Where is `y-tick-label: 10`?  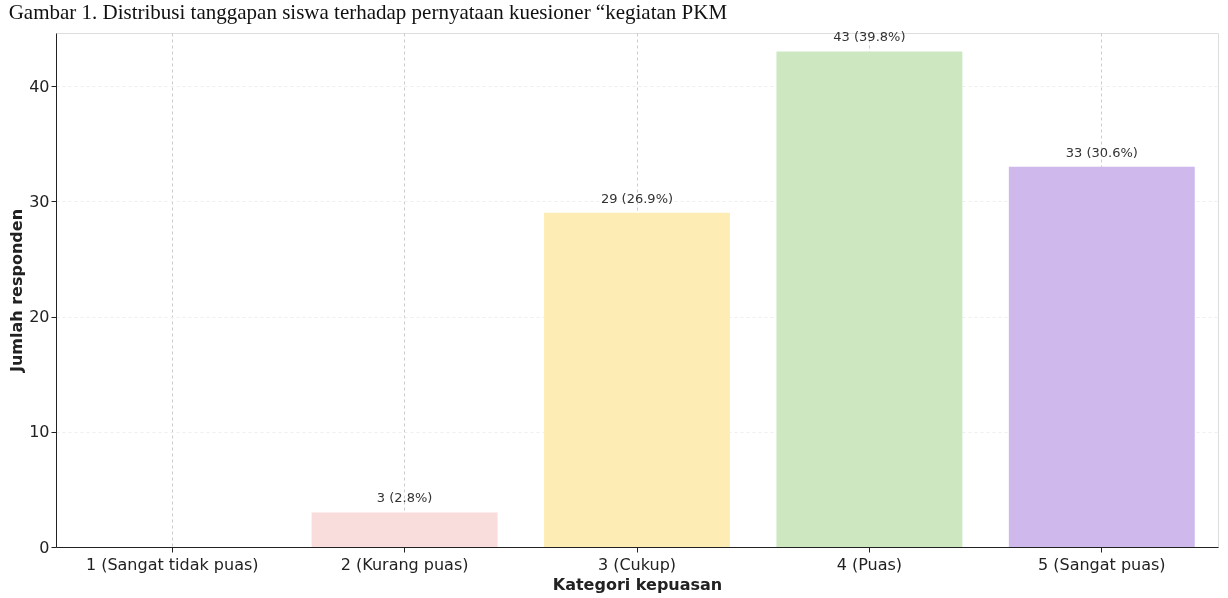
y-tick-label: 10 is located at coordinates (39, 432).